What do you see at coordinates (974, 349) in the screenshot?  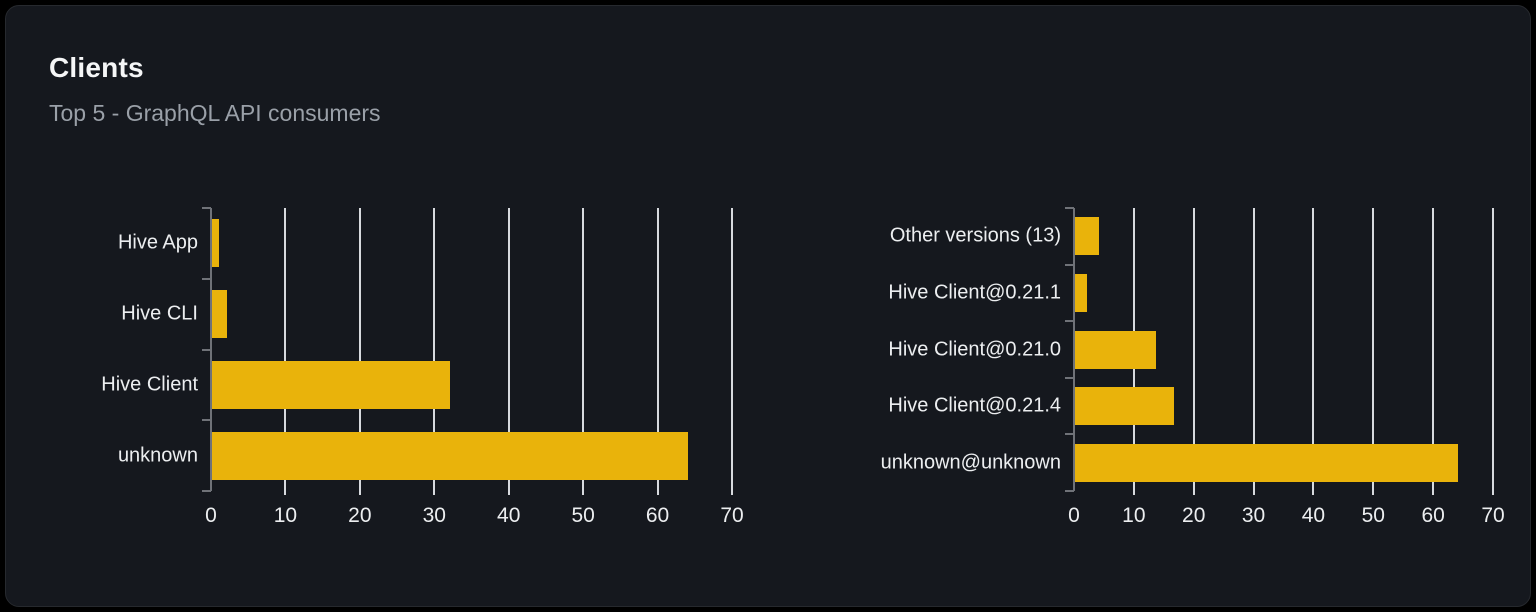 I see `category-label: Hive Client@0.21.0` at bounding box center [974, 349].